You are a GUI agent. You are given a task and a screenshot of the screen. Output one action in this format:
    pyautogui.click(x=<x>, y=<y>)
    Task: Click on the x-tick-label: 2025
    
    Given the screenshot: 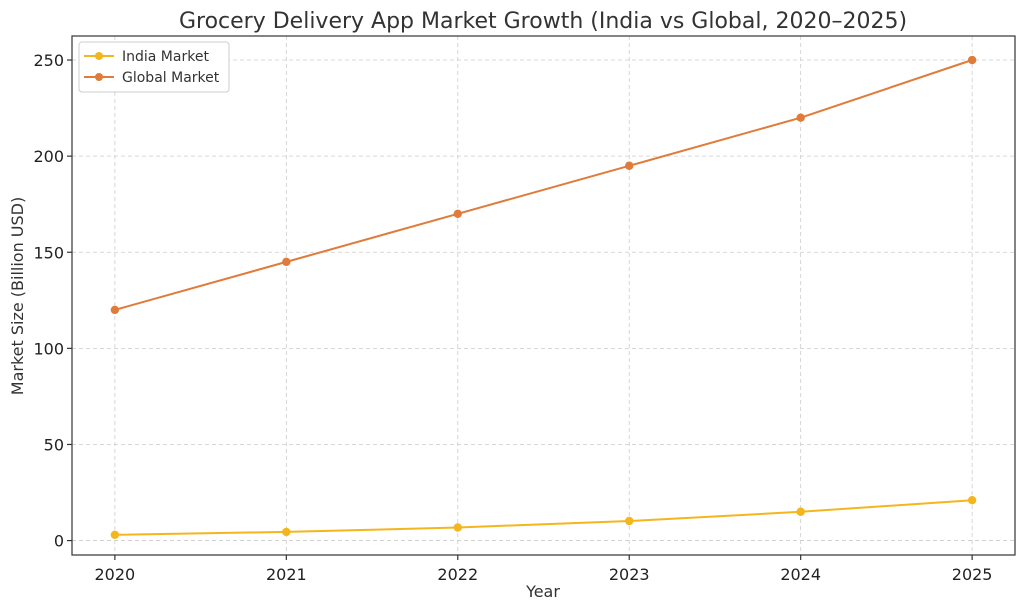 What is the action you would take?
    pyautogui.click(x=972, y=574)
    